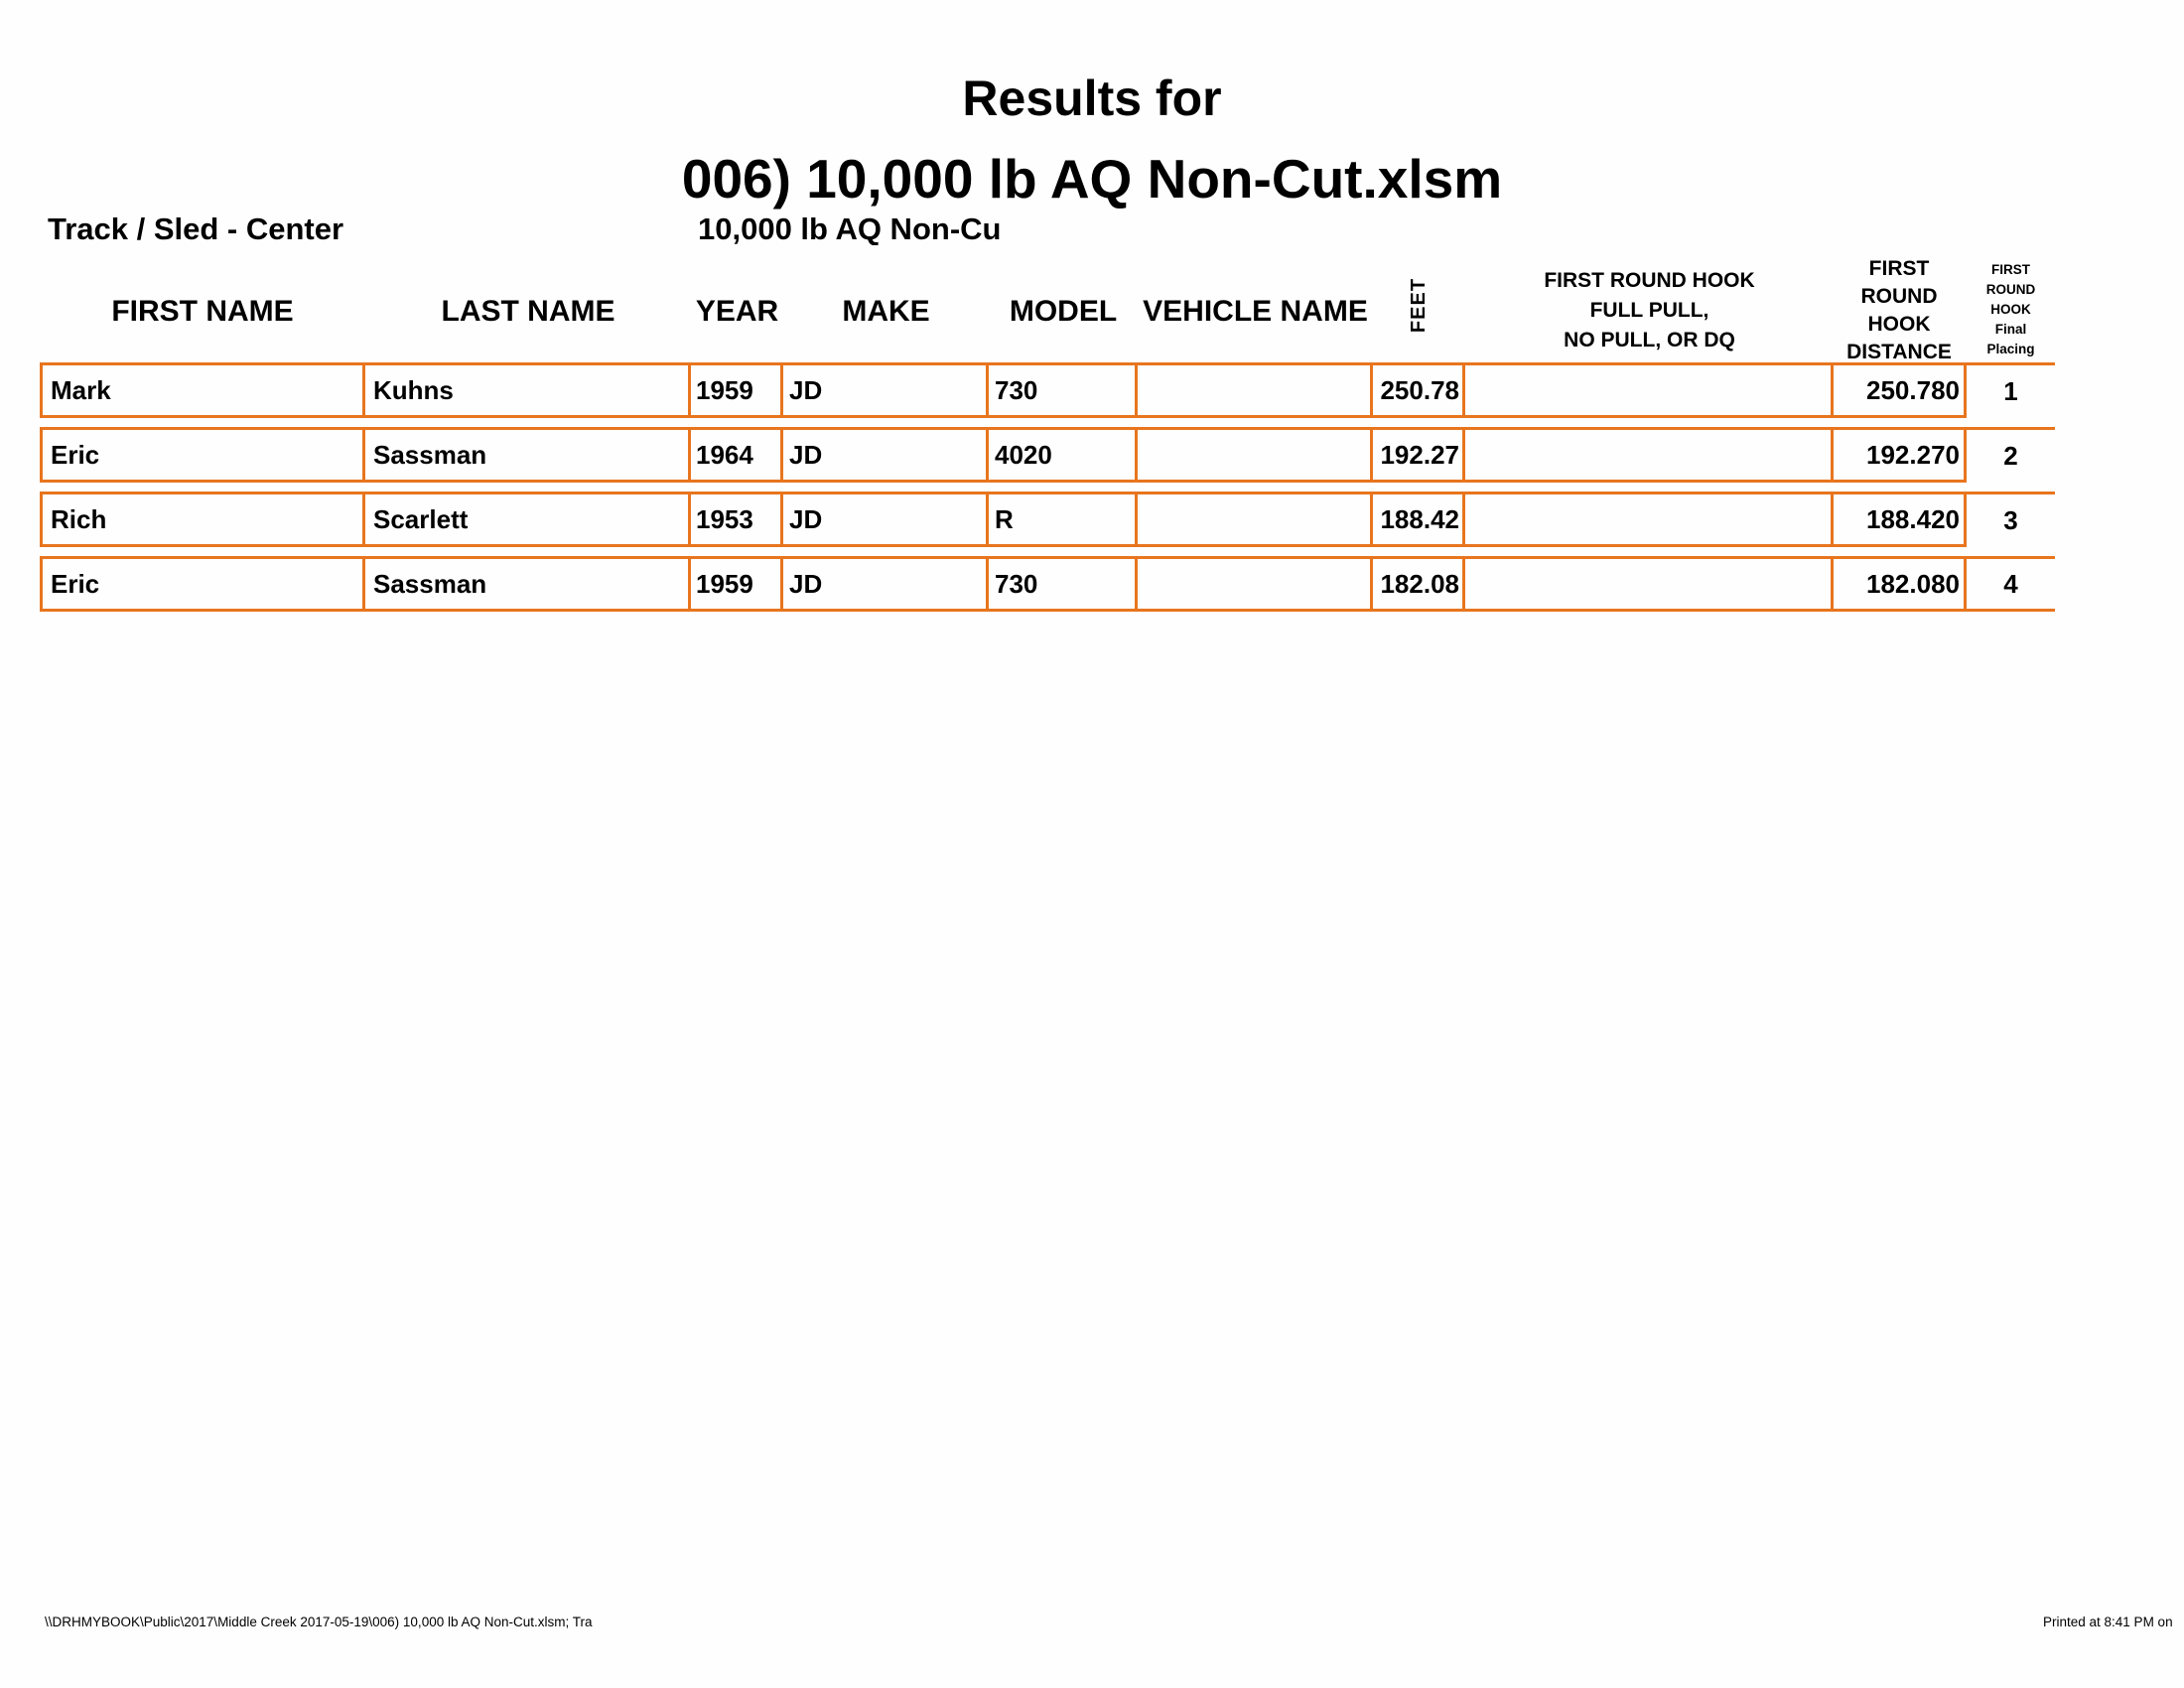 The image size is (2184, 1688). What do you see at coordinates (2011, 390) in the screenshot?
I see `cell-placing: 1` at bounding box center [2011, 390].